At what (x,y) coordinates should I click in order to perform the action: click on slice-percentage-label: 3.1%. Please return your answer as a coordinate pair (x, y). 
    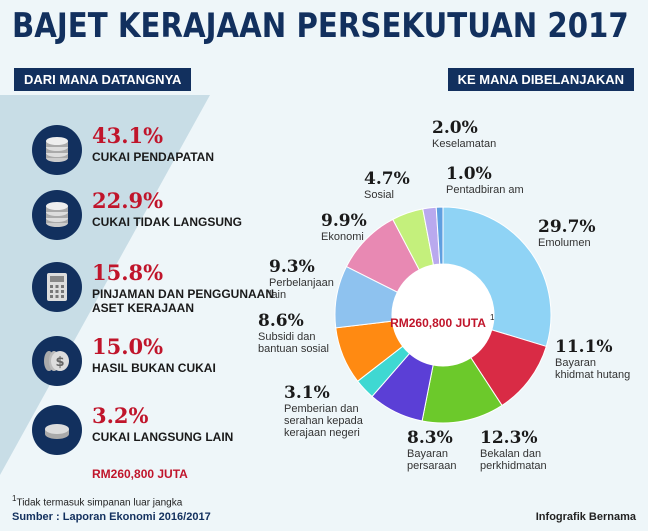
    Looking at the image, I should click on (307, 393).